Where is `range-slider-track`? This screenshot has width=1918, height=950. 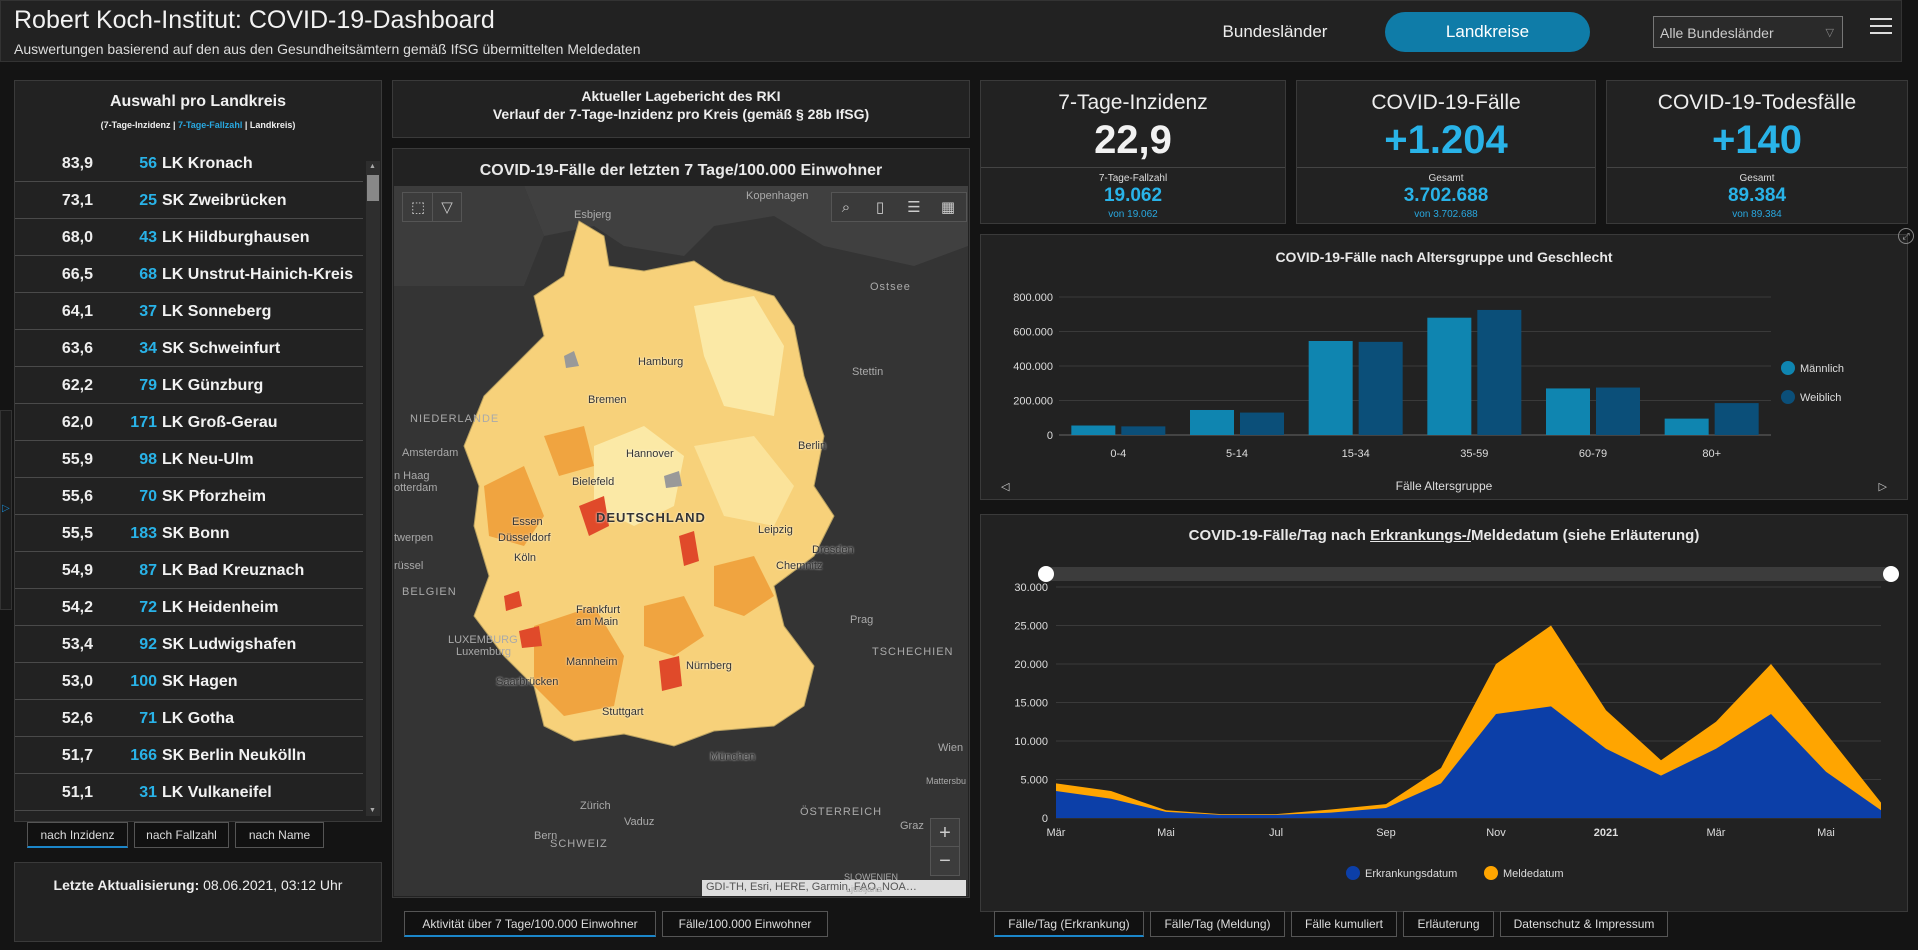 range-slider-track is located at coordinates (1468, 574).